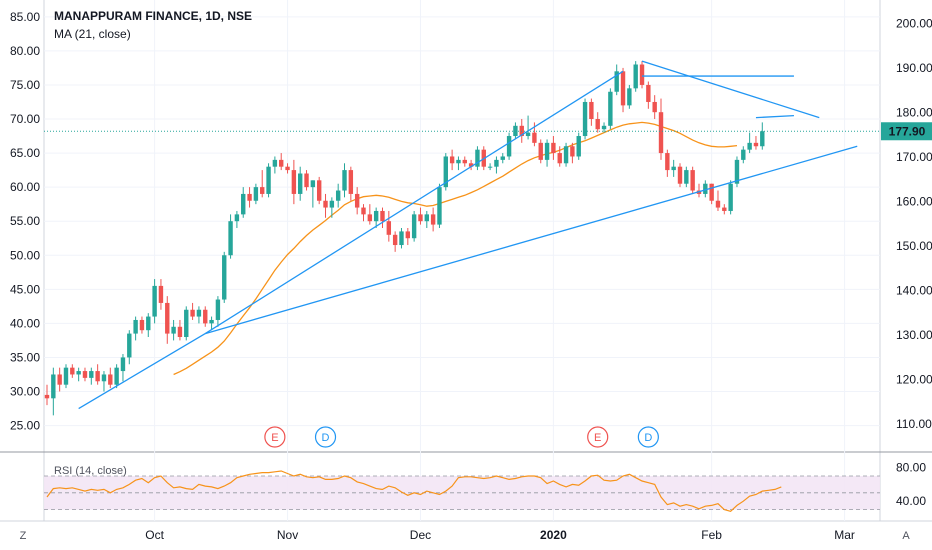 The image size is (932, 550). What do you see at coordinates (414, 491) in the screenshot?
I see `rsi-line` at bounding box center [414, 491].